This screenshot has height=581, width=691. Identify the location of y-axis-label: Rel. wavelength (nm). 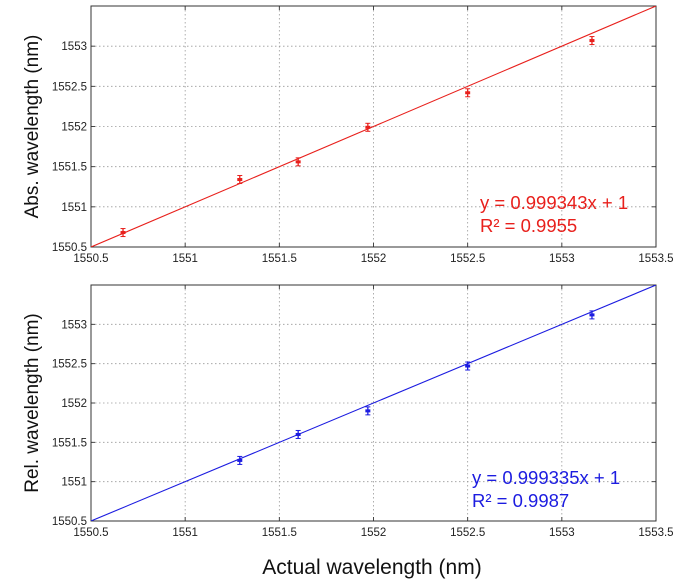
(32, 403).